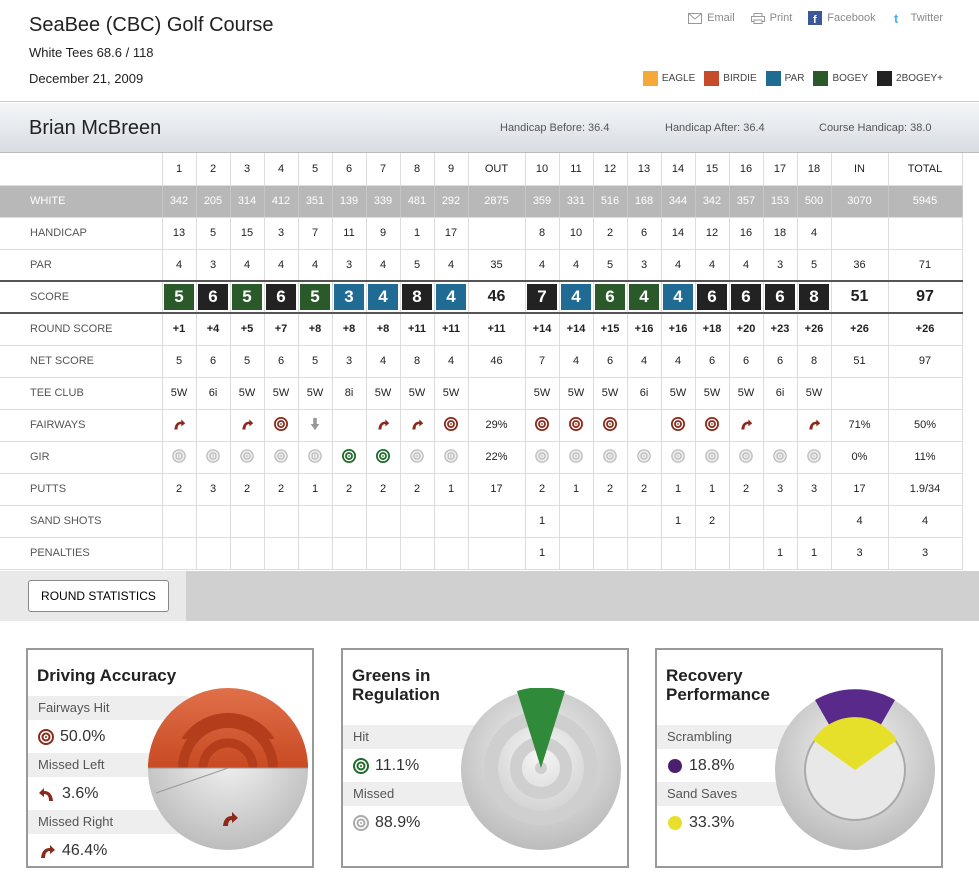 Image resolution: width=979 pixels, height=892 pixels. What do you see at coordinates (842, 18) in the screenshot?
I see `facebook-link: f Facebook` at bounding box center [842, 18].